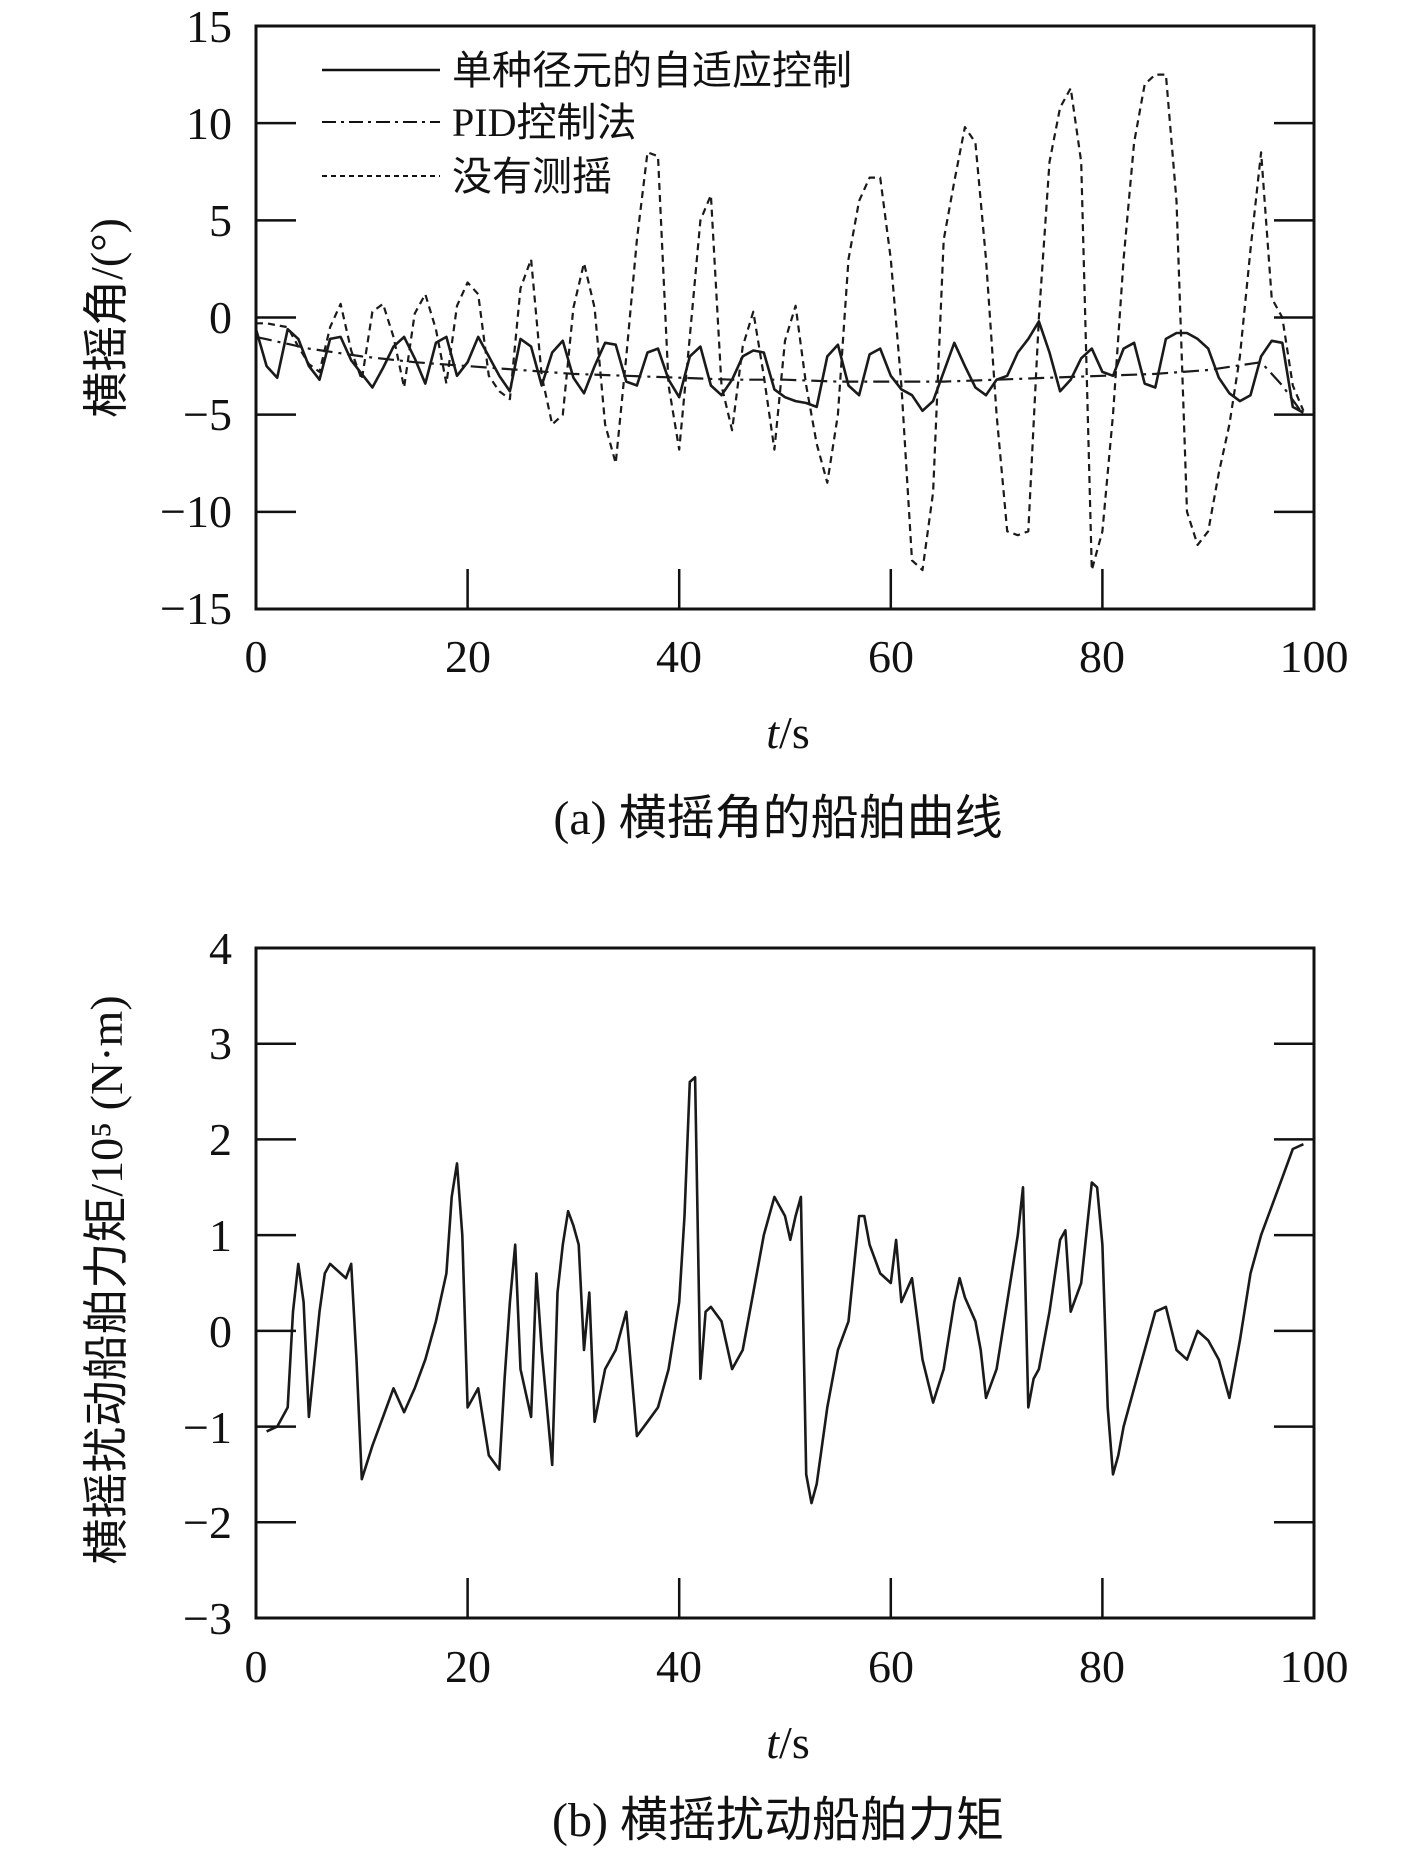 This screenshot has height=1858, width=1417. I want to click on legend-a: 单种径元的自适应控制 PID控制法 没有测摇, so click(587, 123).